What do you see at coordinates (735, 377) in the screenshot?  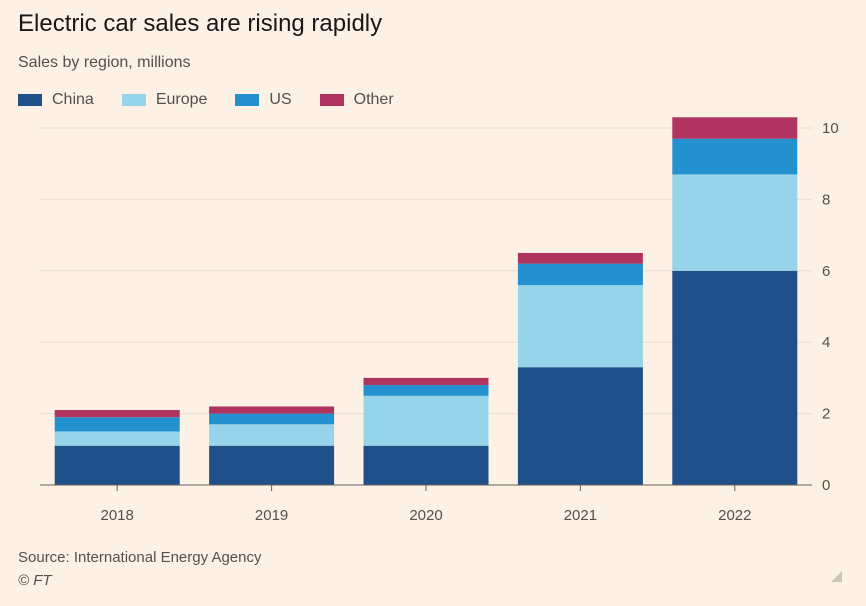 I see `bar-segment-china-2022` at bounding box center [735, 377].